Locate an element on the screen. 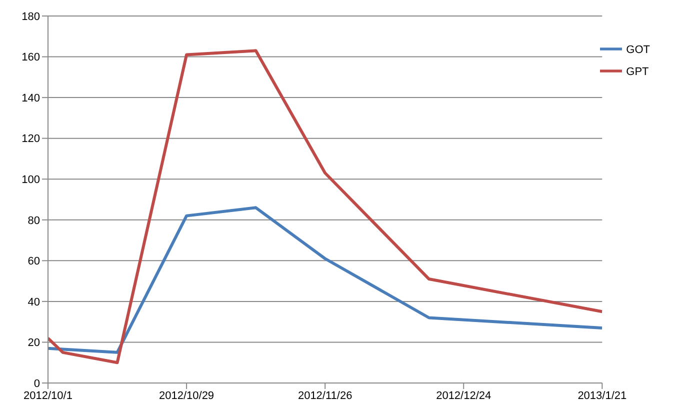 Image resolution: width=698 pixels, height=419 pixels. y-tick-label: 120 is located at coordinates (31, 139).